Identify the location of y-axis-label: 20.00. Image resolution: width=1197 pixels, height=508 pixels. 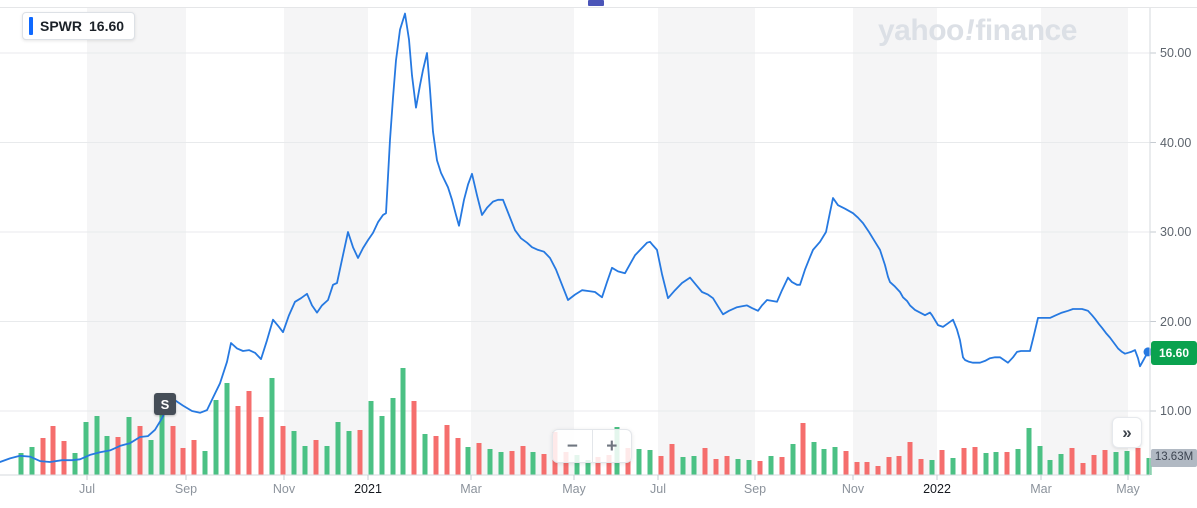
(1176, 321).